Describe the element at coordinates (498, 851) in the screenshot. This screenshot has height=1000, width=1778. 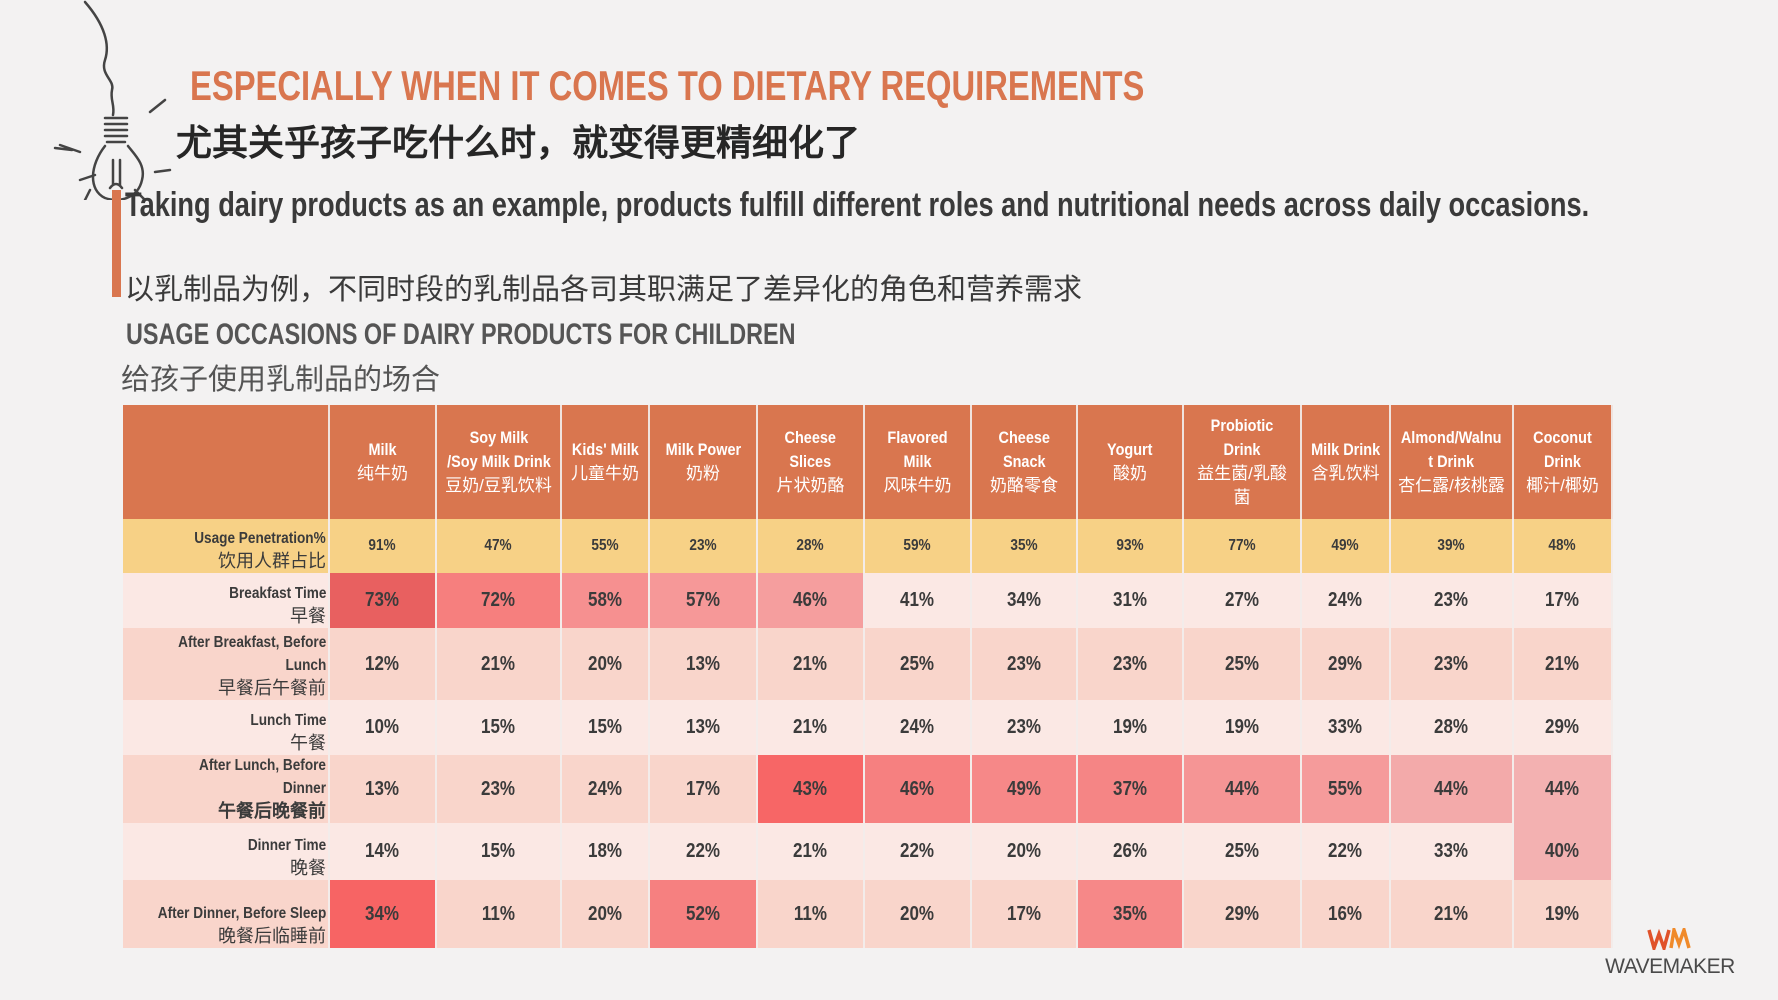
I see `cell-value: 15%` at that location.